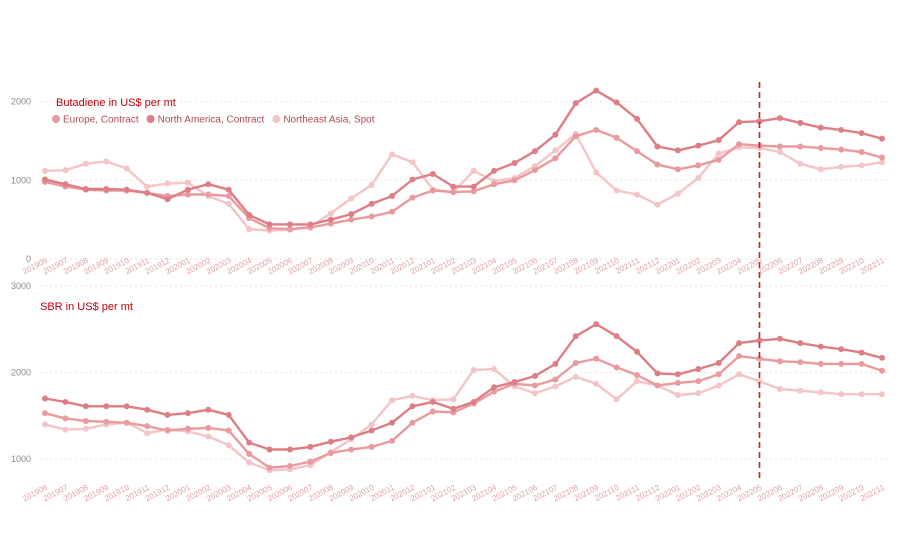 This screenshot has width=900, height=550. I want to click on sbr-y-tick-label: 2000, so click(21, 373).